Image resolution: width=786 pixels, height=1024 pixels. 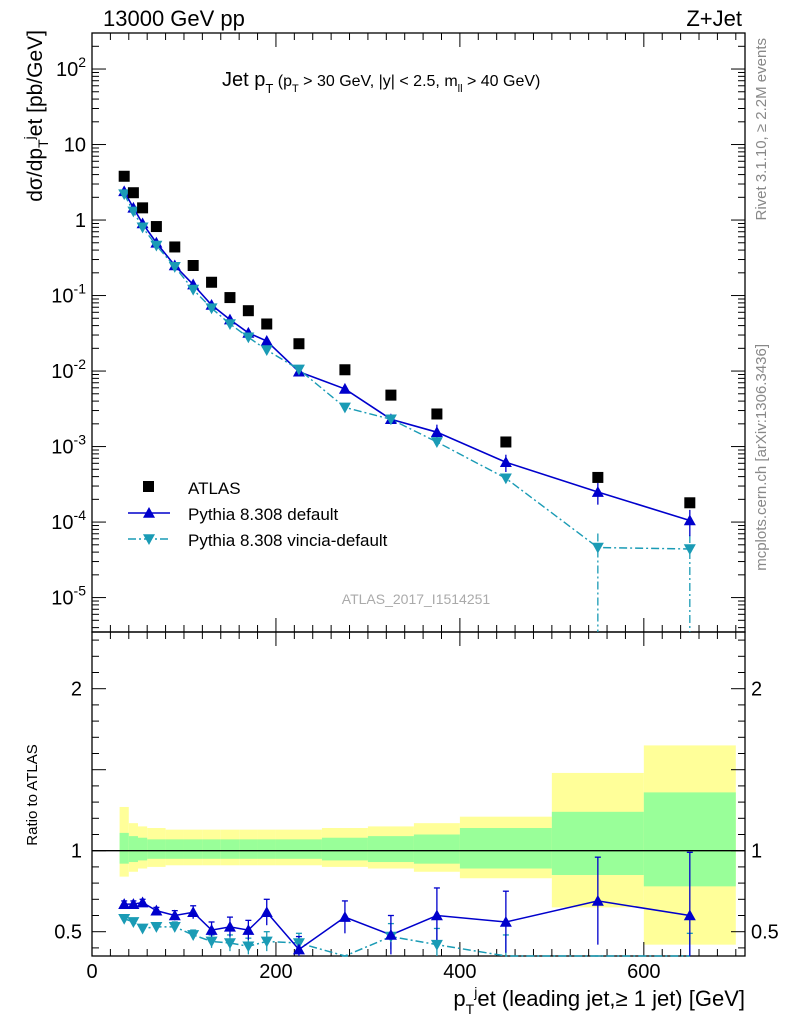 What do you see at coordinates (714, 18) in the screenshot?
I see `header-right: Z+Jet` at bounding box center [714, 18].